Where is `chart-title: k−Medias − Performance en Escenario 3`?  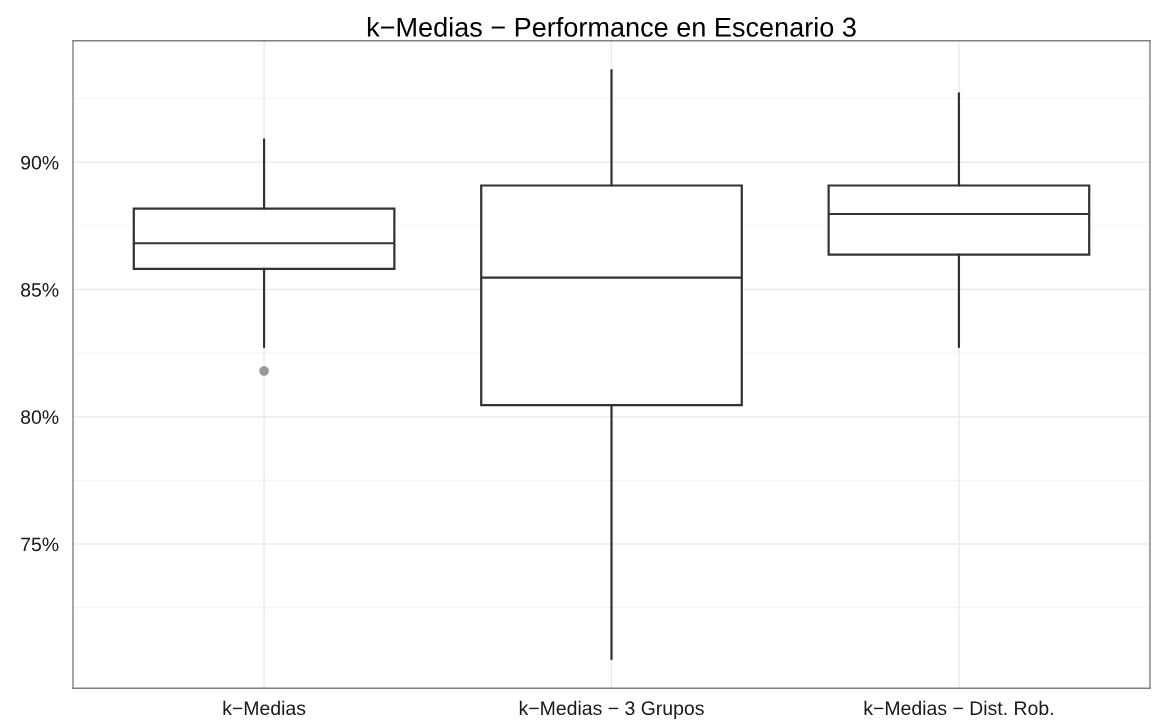 chart-title: k−Medias − Performance en Escenario 3 is located at coordinates (611, 26).